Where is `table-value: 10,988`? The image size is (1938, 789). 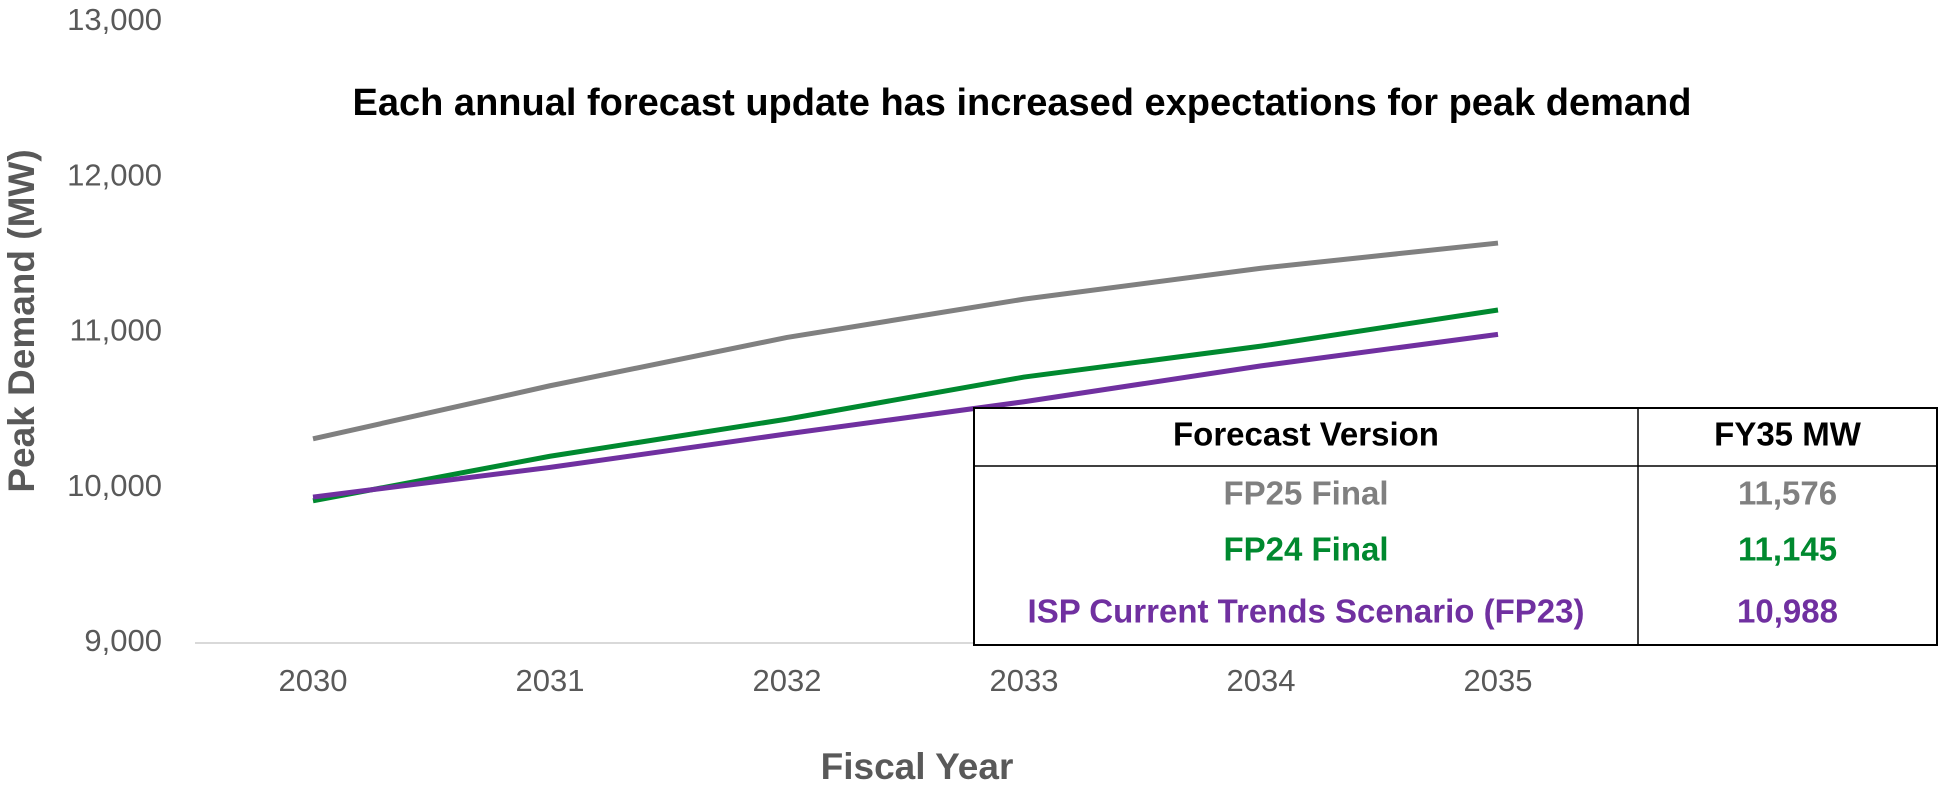 table-value: 10,988 is located at coordinates (1787, 611).